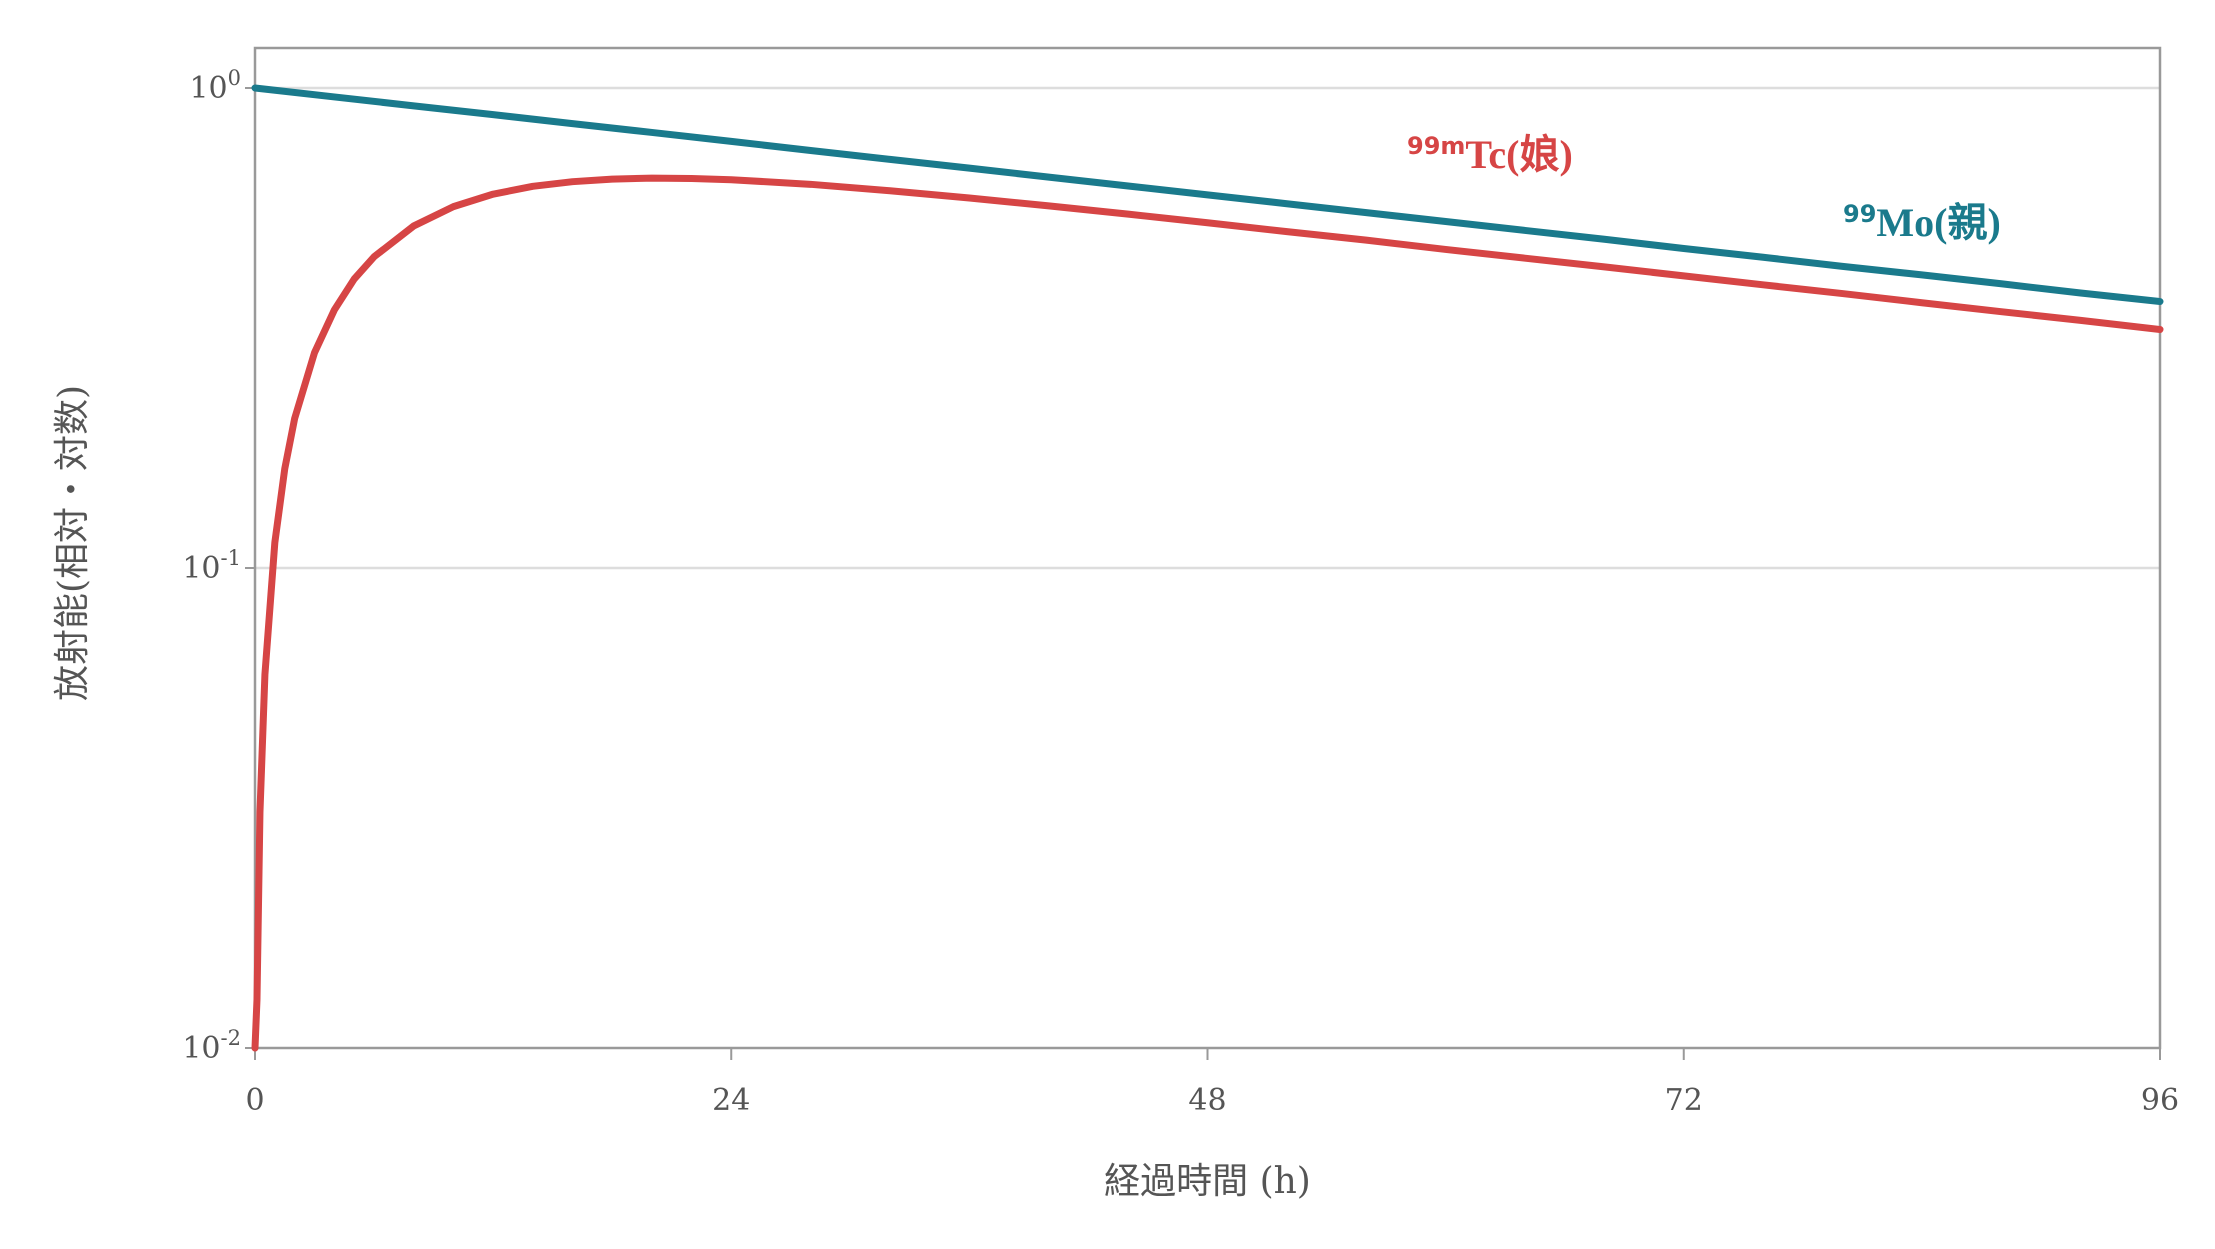 This screenshot has height=1249, width=2215. Describe the element at coordinates (1684, 1100) in the screenshot. I see `x-tick-label: 72` at that location.